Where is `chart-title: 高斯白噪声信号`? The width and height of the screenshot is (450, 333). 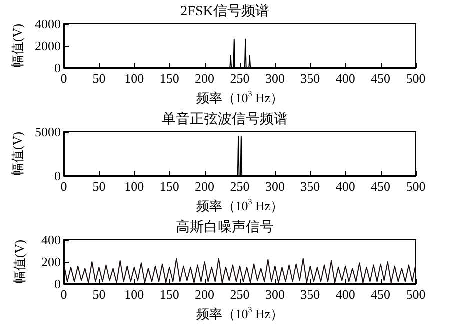
chart-title: 高斯白噪声信号 is located at coordinates (225, 228).